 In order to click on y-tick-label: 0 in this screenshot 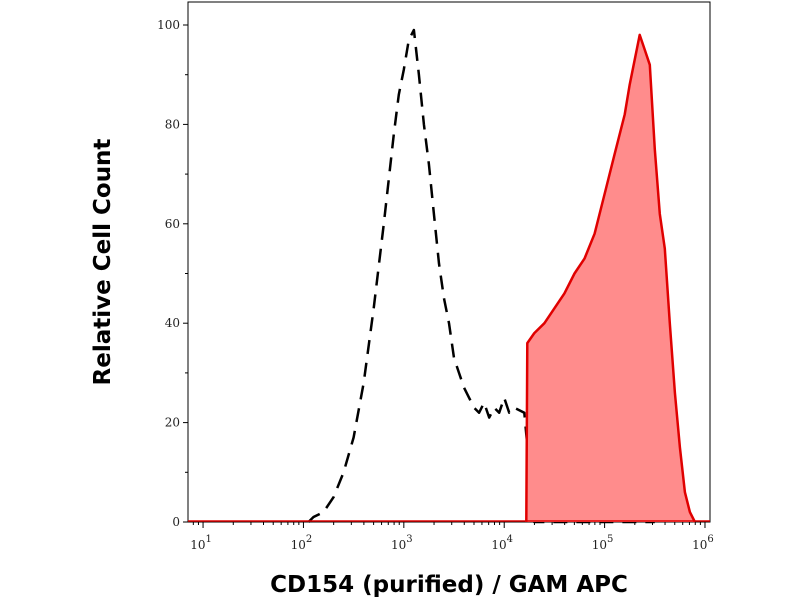, I will do `click(176, 522)`.